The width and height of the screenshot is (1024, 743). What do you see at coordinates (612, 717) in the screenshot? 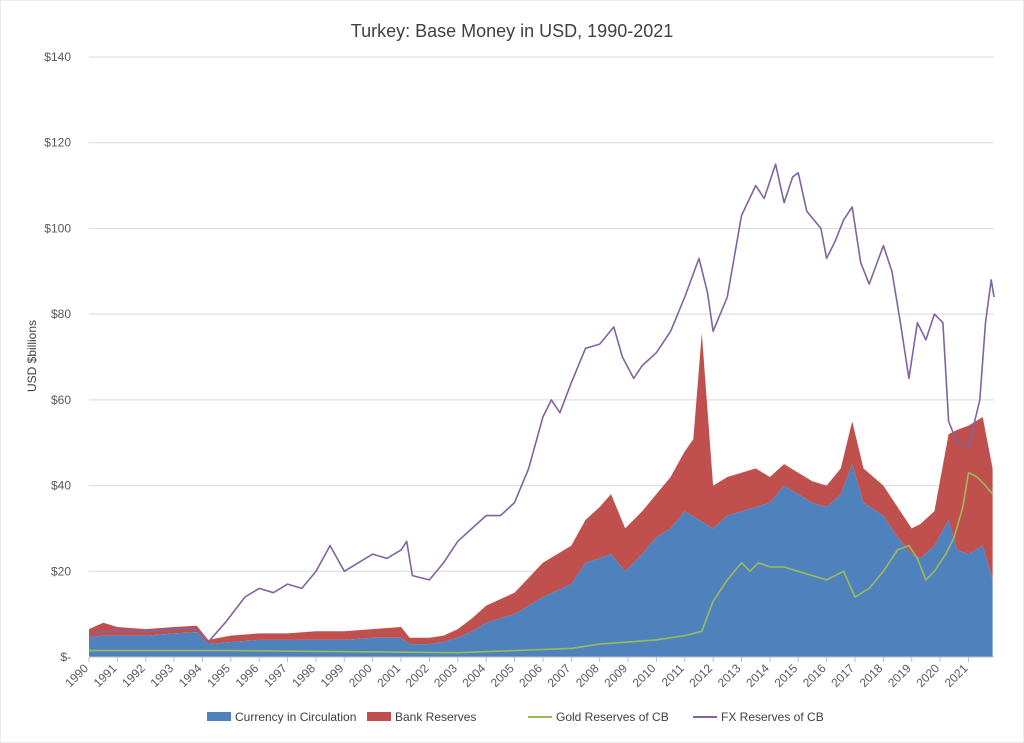
I see `legend-label: Gold Reserves of CB` at bounding box center [612, 717].